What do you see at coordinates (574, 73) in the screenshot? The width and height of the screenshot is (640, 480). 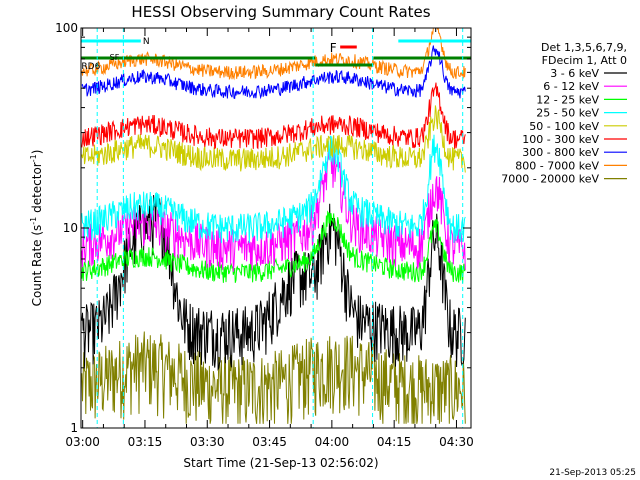 I see `legend-entry-label: 3 - 6 keV` at bounding box center [574, 73].